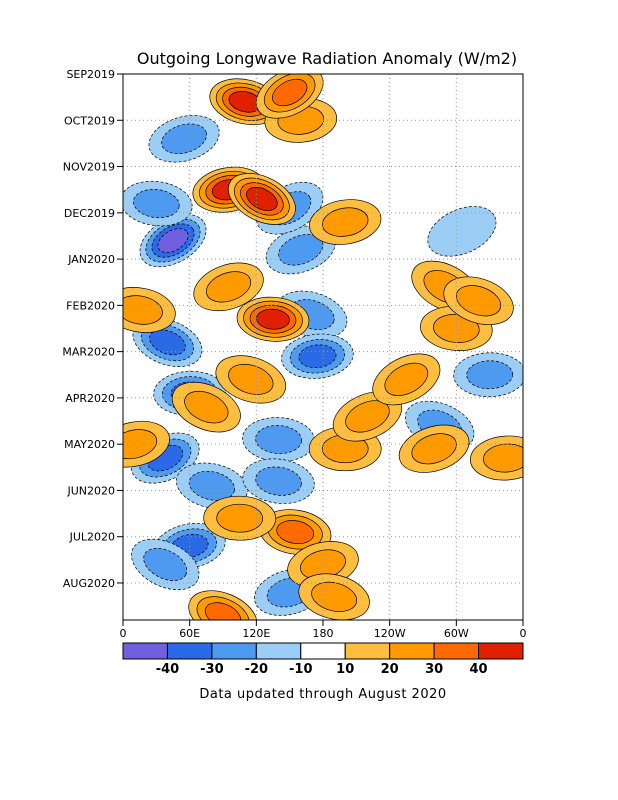  What do you see at coordinates (88, 352) in the screenshot?
I see `y-tick-label: MAR2020` at bounding box center [88, 352].